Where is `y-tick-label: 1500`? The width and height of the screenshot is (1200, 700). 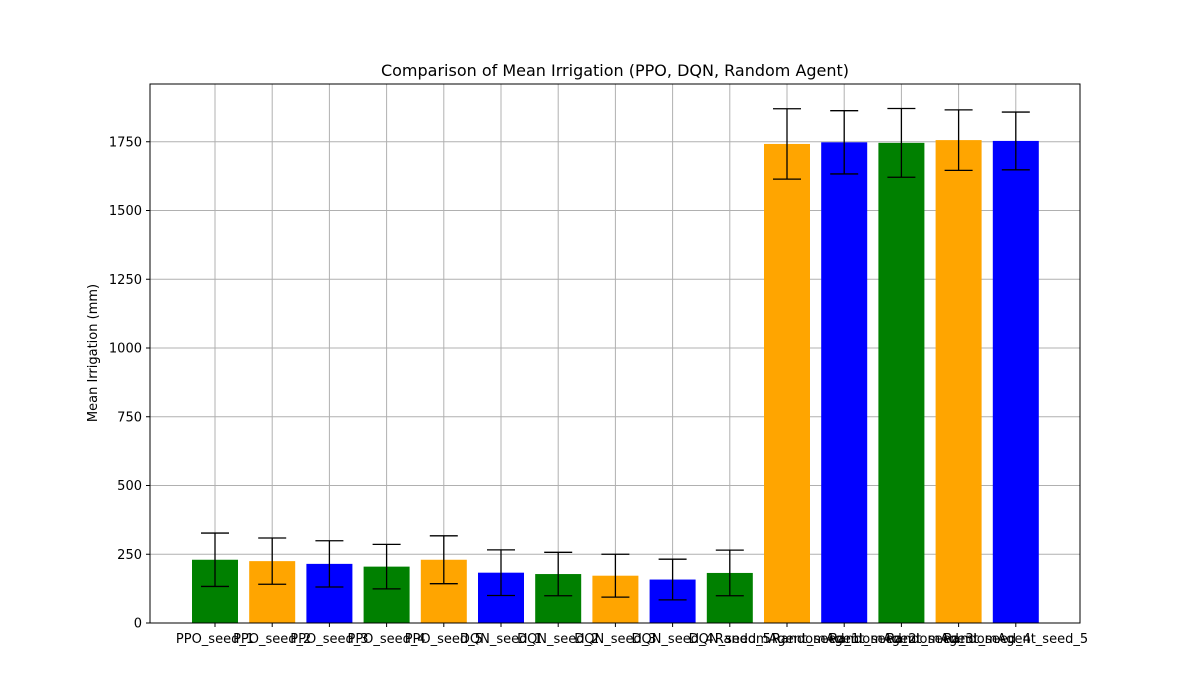
y-tick-label: 1500 is located at coordinates (125, 211).